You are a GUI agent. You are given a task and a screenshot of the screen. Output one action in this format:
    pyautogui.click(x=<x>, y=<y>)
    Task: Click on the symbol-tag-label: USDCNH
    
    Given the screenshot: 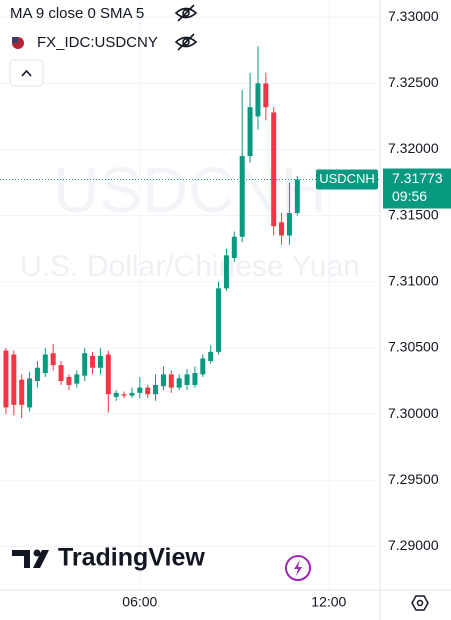 What is the action you would take?
    pyautogui.click(x=347, y=178)
    